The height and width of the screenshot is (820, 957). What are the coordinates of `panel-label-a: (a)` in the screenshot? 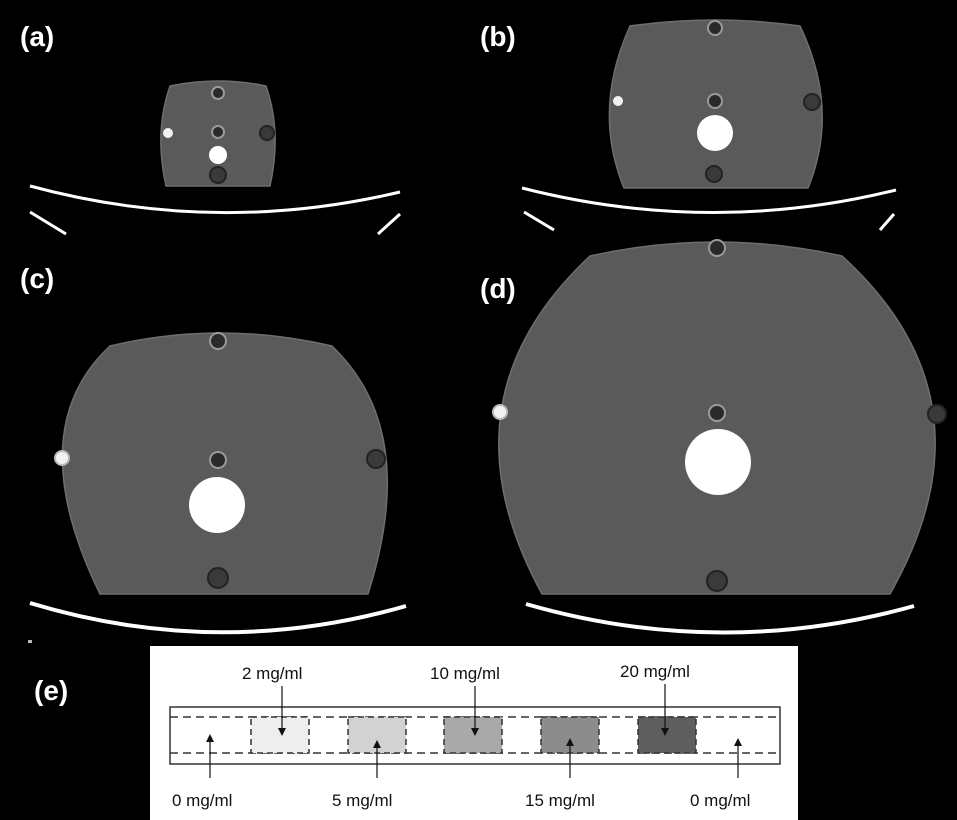 It's located at (37, 36).